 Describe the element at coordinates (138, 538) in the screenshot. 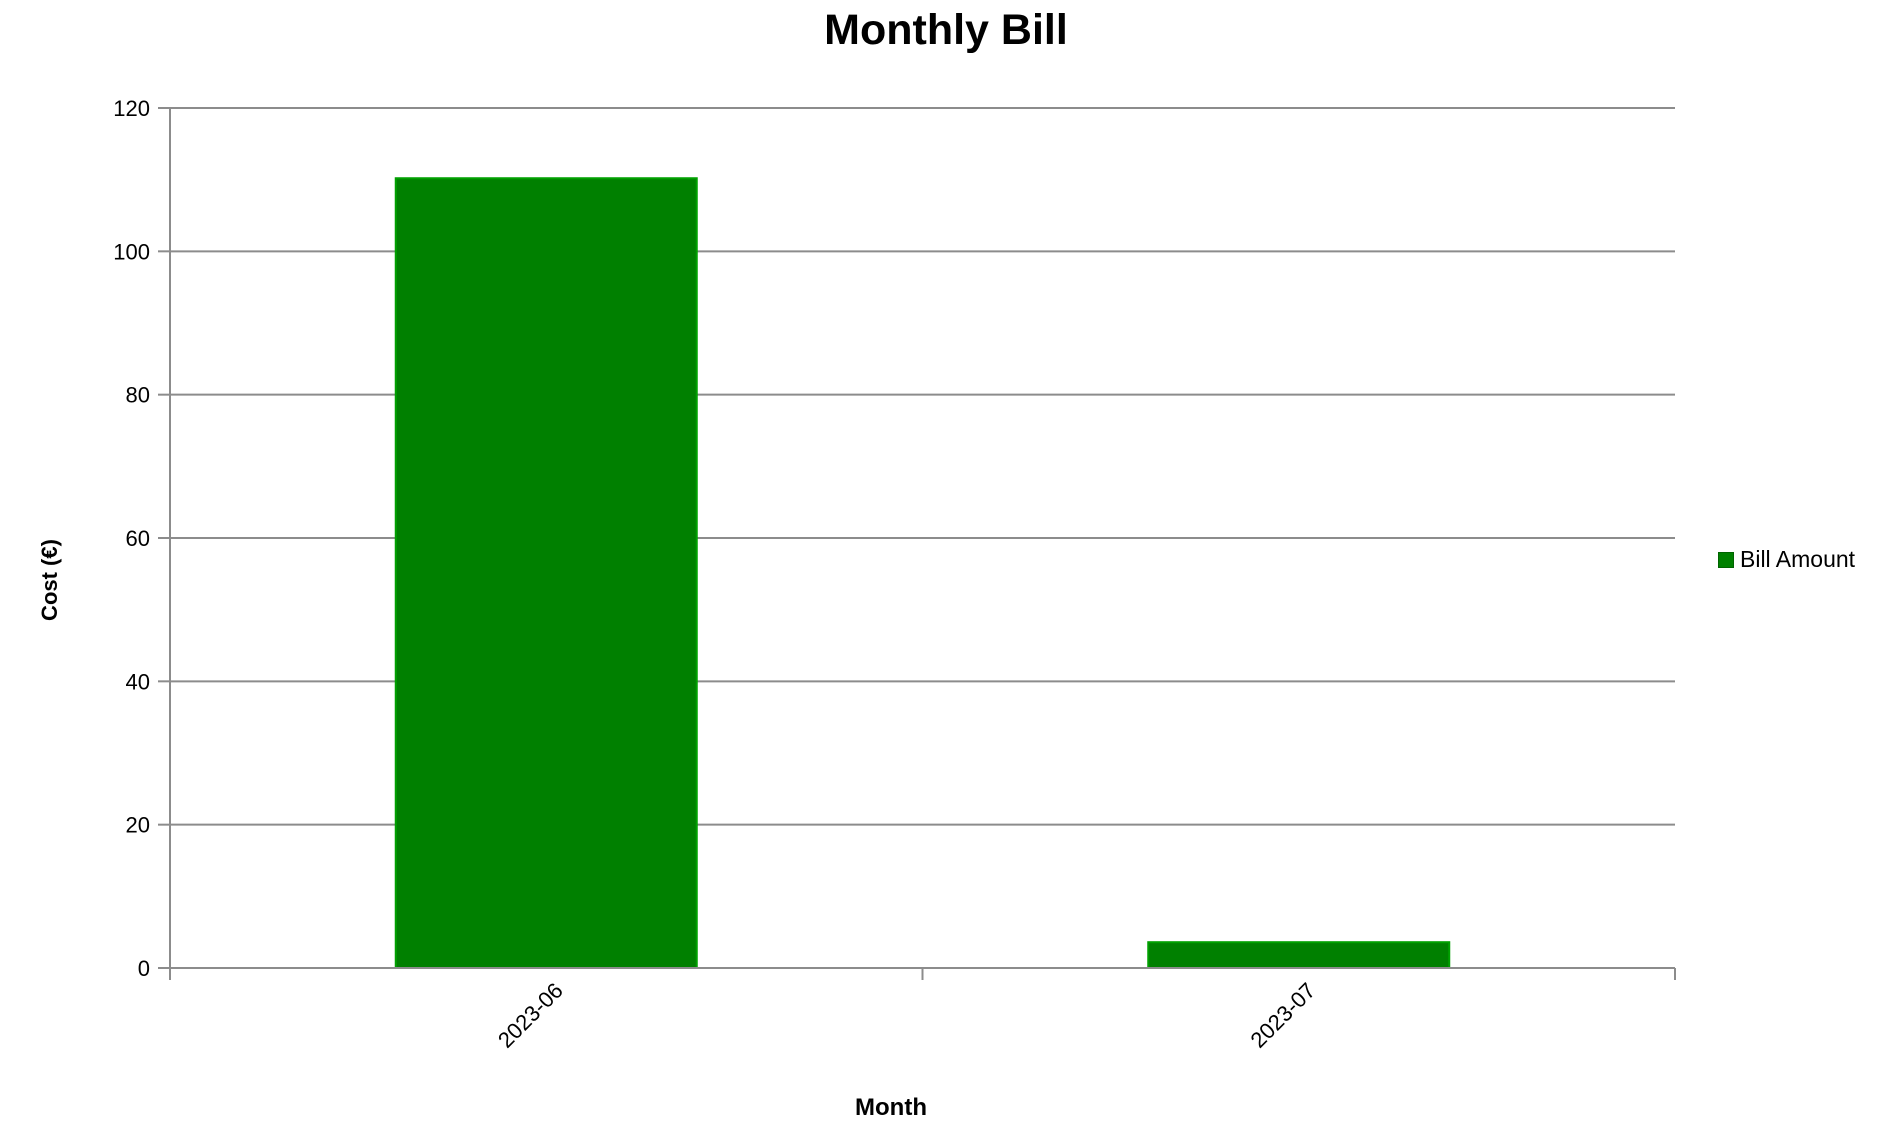

I see `y-tick-label: 60` at that location.